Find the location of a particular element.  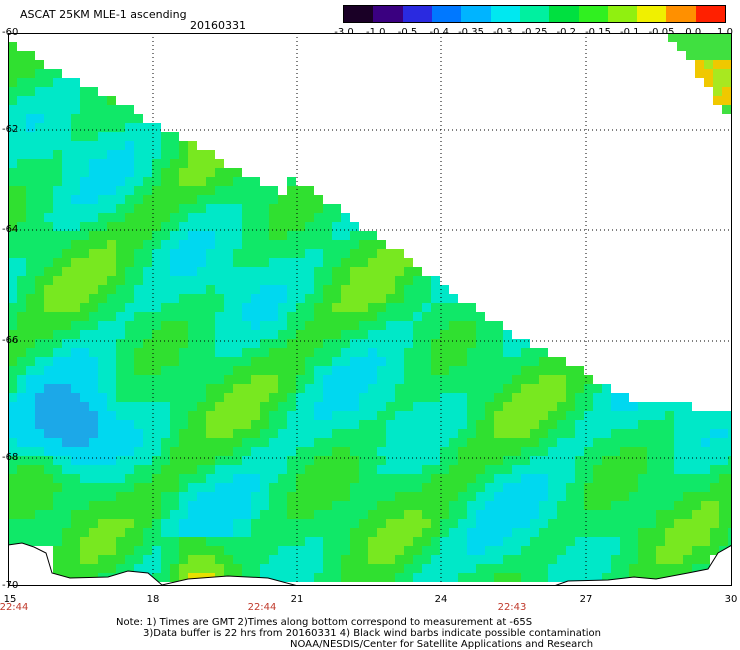

colorbar-label: -0.1 is located at coordinates (629, 32).